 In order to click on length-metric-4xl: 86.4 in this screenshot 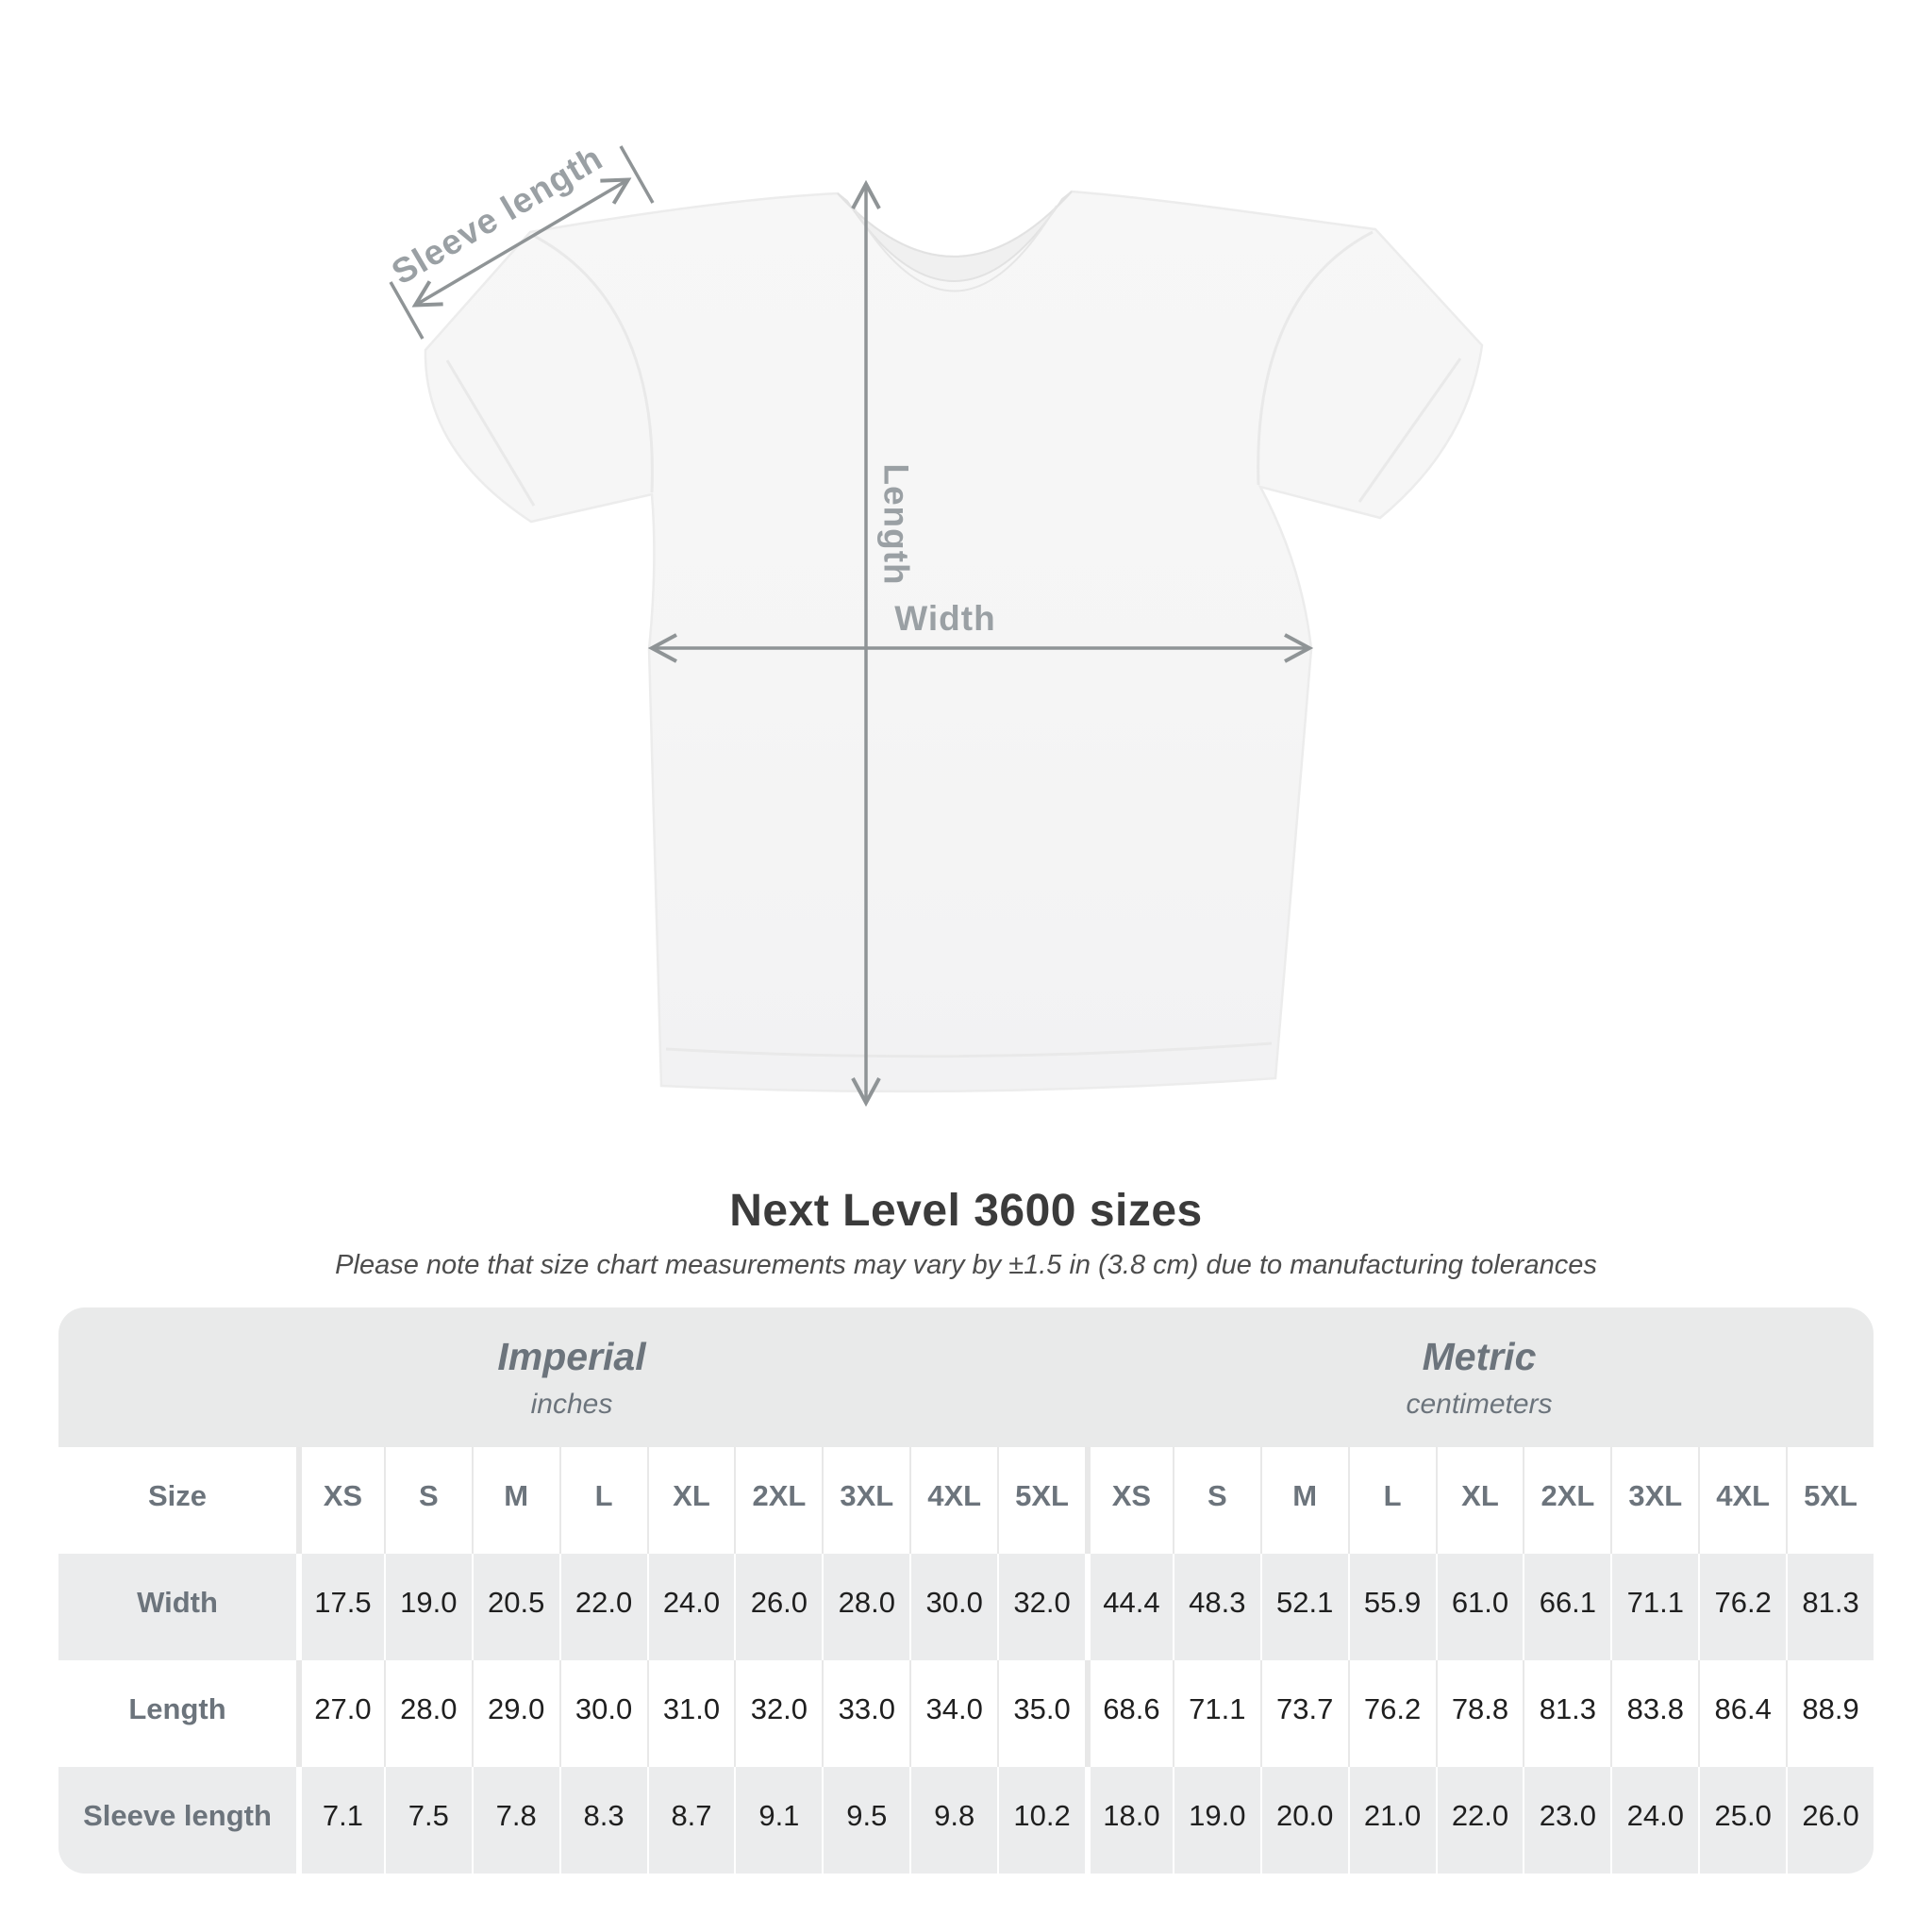, I will do `click(1743, 1714)`.